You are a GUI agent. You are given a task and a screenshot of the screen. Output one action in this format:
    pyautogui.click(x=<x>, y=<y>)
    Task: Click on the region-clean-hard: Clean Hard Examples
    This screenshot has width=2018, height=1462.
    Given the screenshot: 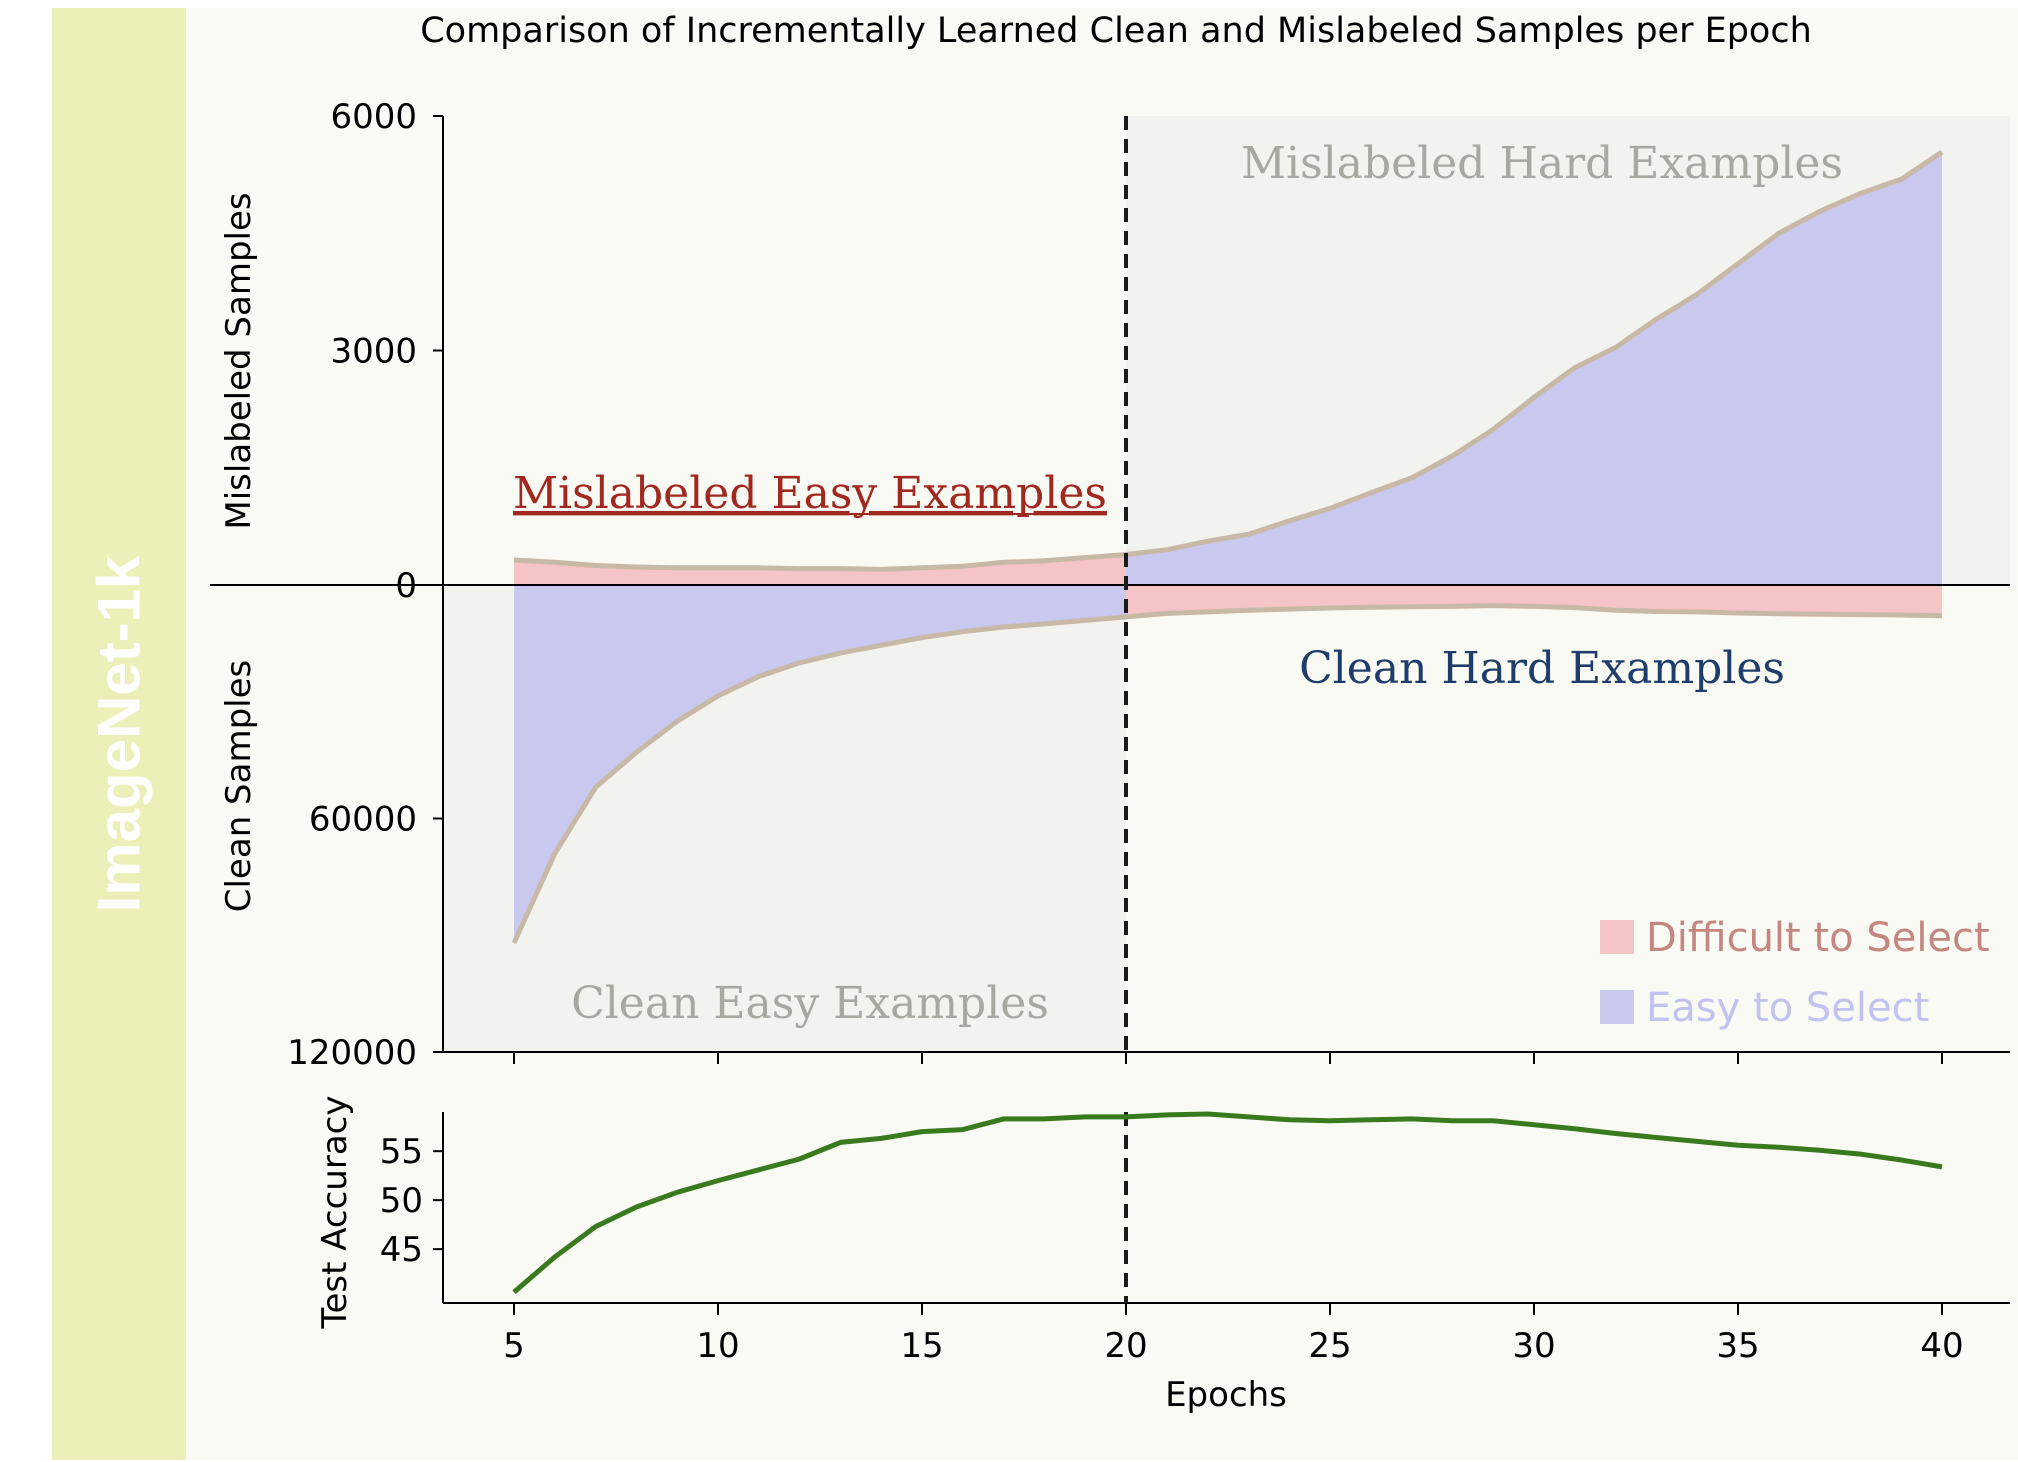 What is the action you would take?
    pyautogui.click(x=1542, y=668)
    